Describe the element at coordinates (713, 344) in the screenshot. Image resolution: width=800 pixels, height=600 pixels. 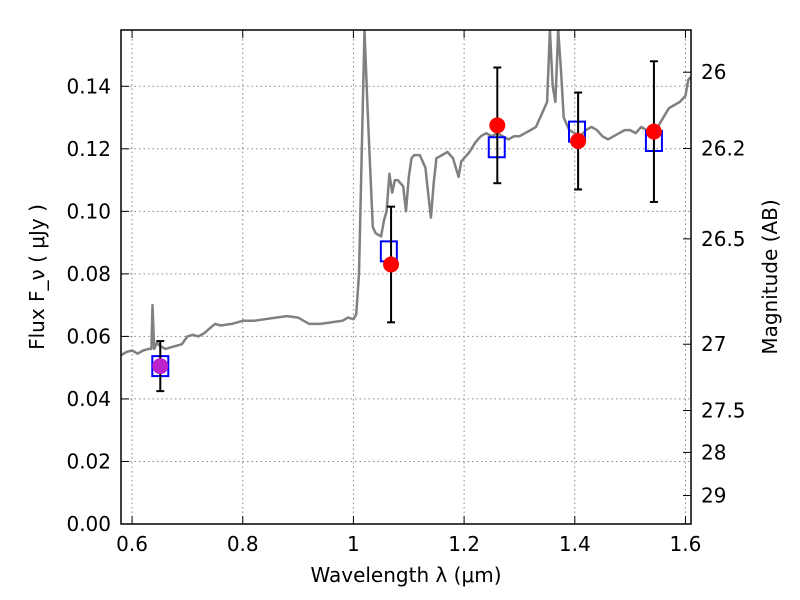
I see `mag-tick-label: 27` at that location.